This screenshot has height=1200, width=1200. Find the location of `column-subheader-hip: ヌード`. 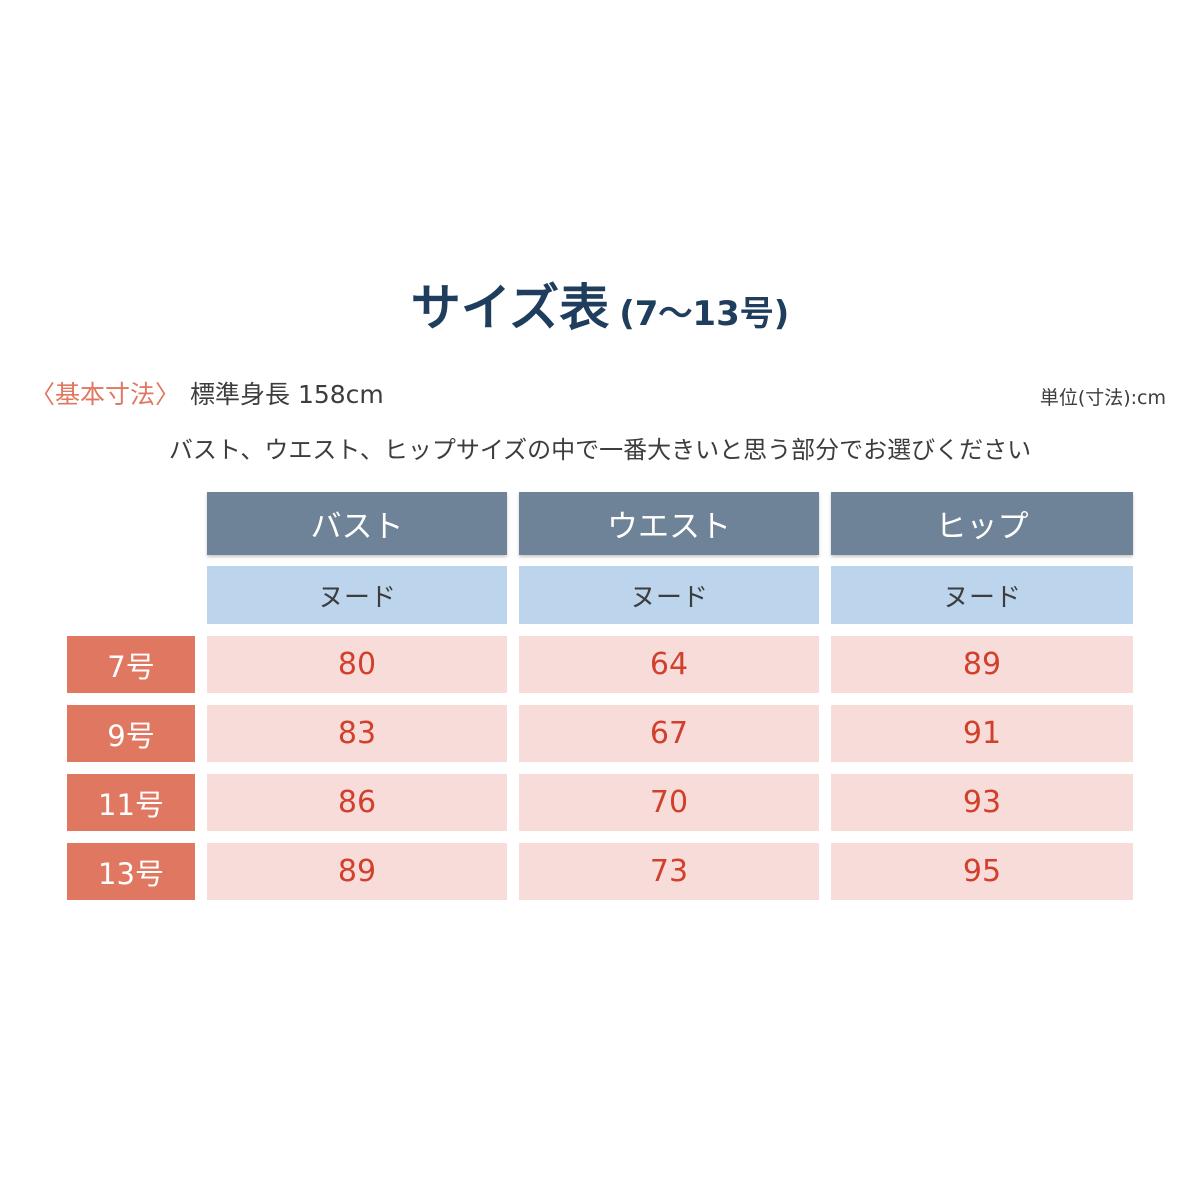

column-subheader-hip: ヌード is located at coordinates (982, 595).